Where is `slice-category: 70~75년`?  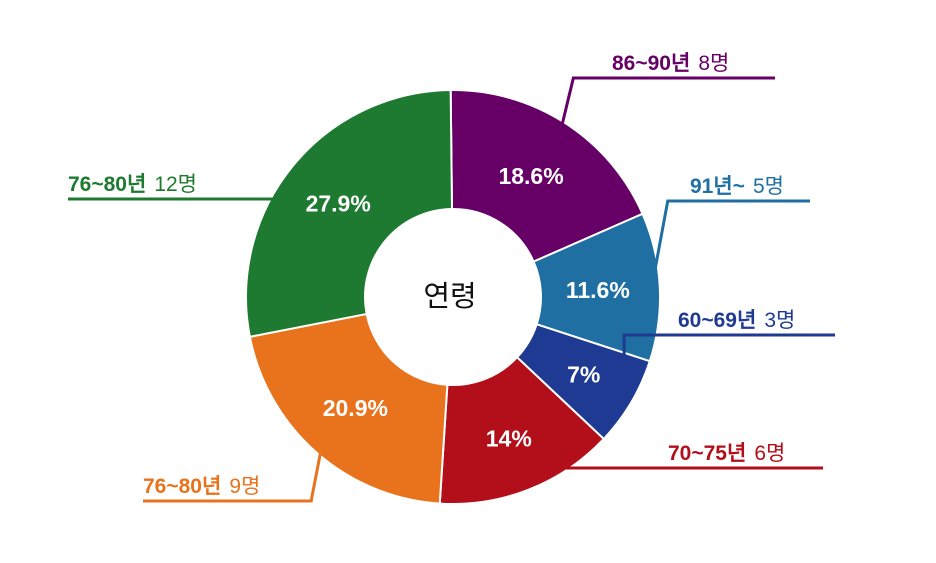
slice-category: 70~75년 is located at coordinates (707, 453).